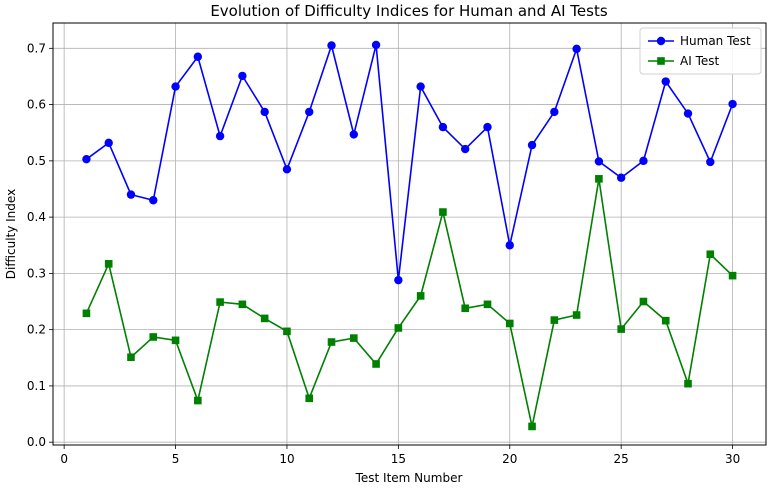 The height and width of the screenshot is (488, 770). I want to click on y-tick-label: 0.4, so click(36, 217).